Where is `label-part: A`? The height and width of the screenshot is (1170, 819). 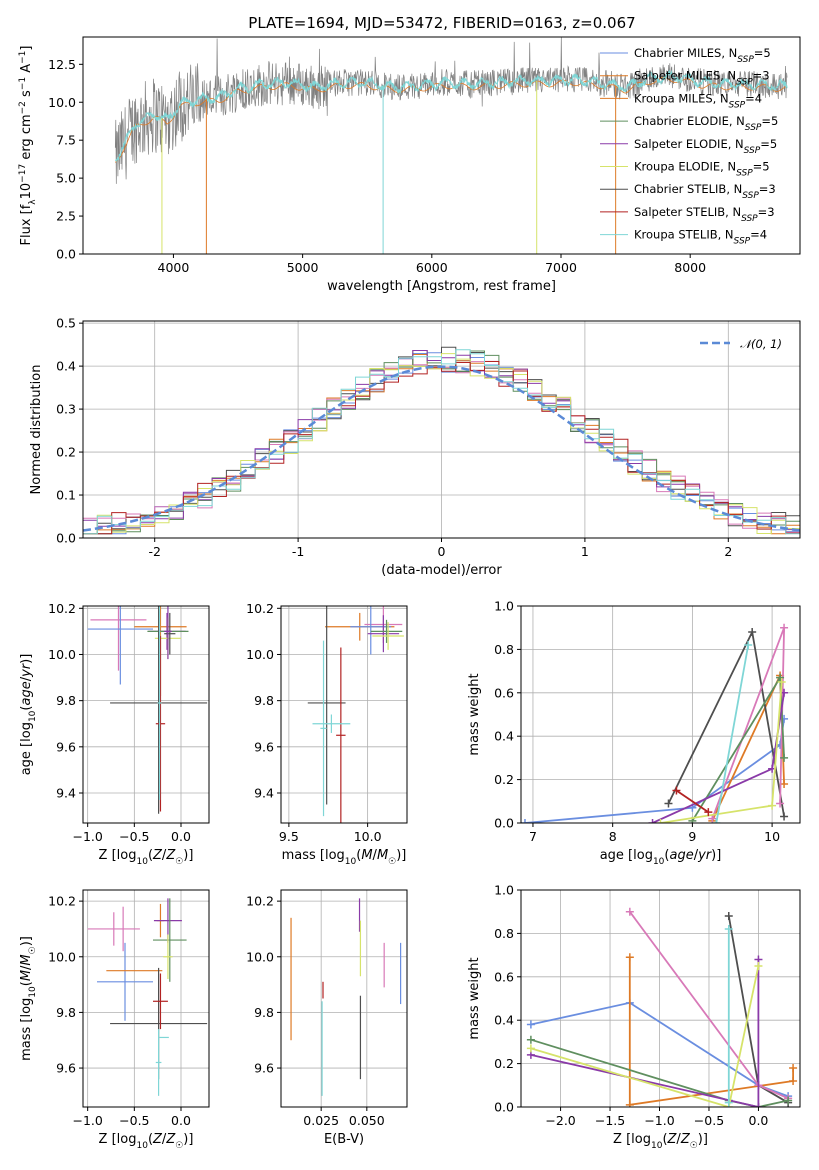
label-part: A is located at coordinates (26, 70).